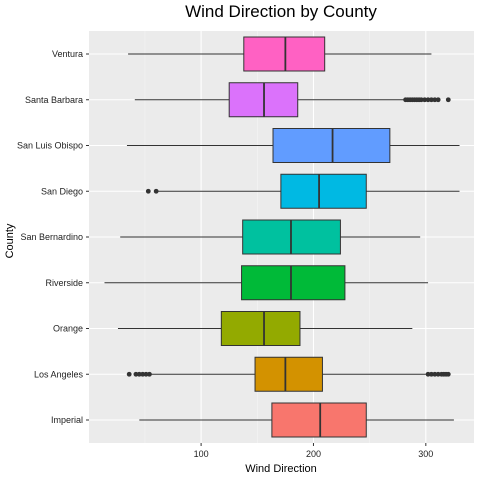  What do you see at coordinates (292, 100) in the screenshot?
I see `box-santa-barbara` at bounding box center [292, 100].